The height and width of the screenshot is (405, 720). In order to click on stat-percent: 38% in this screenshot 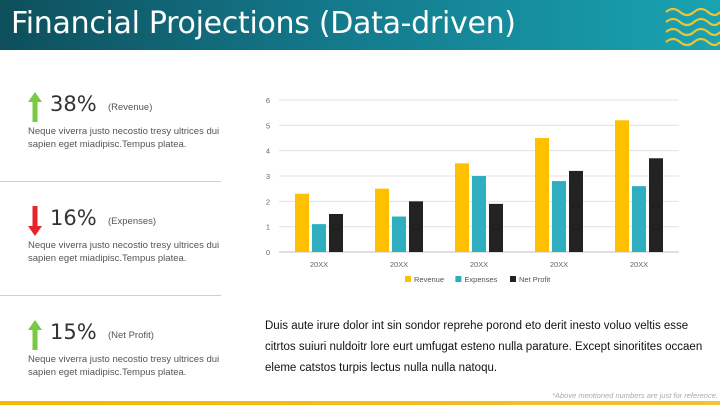, I will do `click(73, 104)`.